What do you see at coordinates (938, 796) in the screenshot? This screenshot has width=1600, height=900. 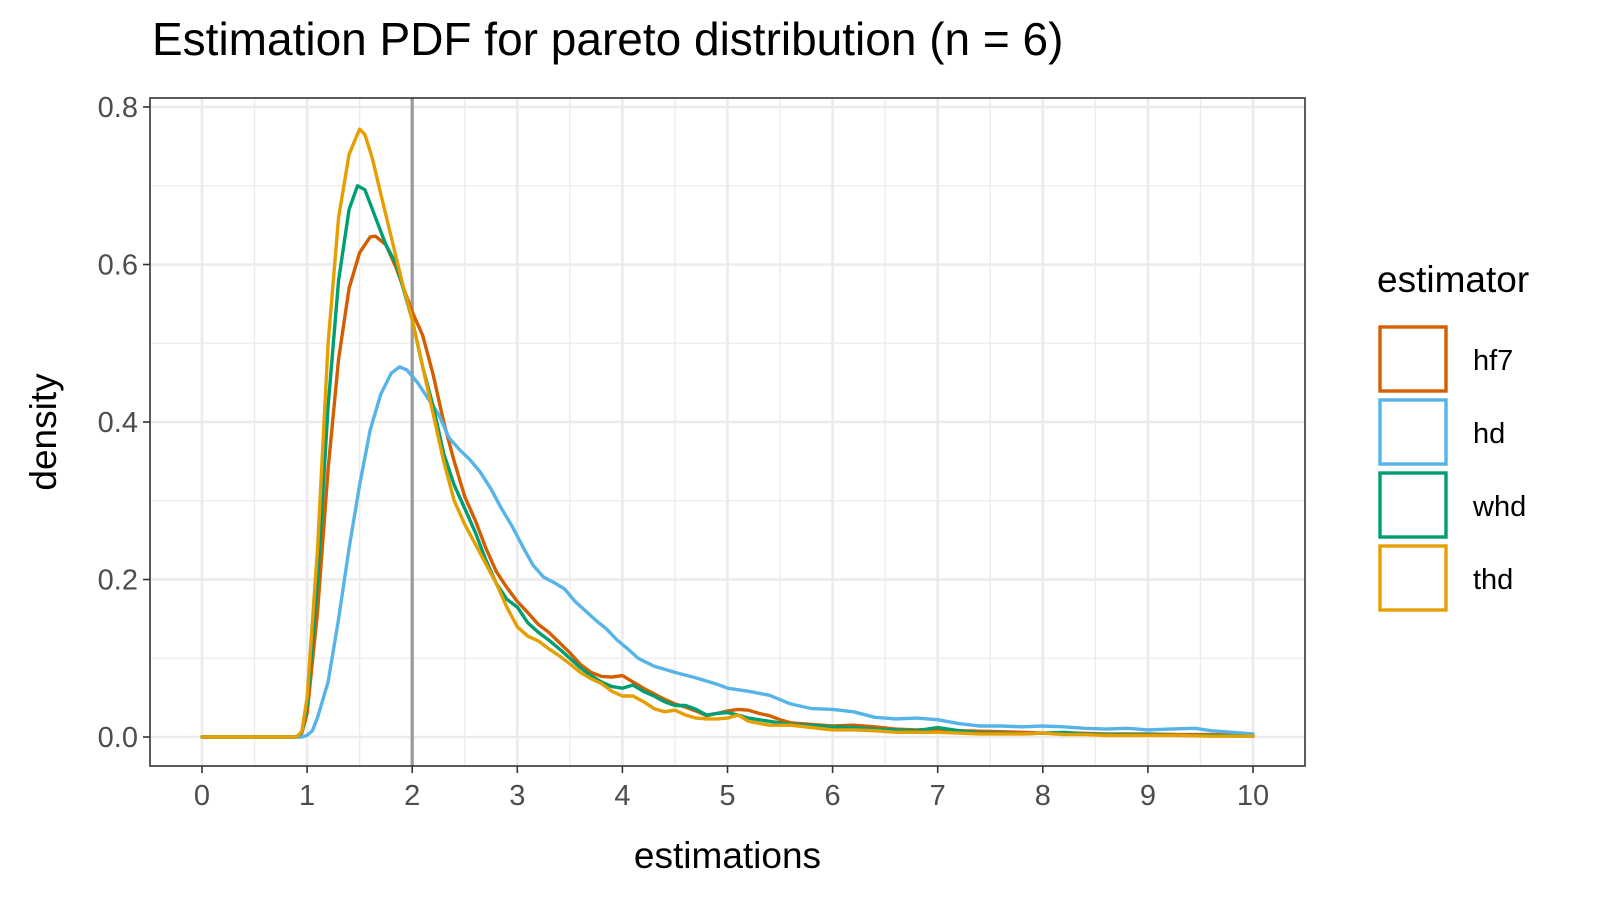 I see `x-tick-label: 7` at bounding box center [938, 796].